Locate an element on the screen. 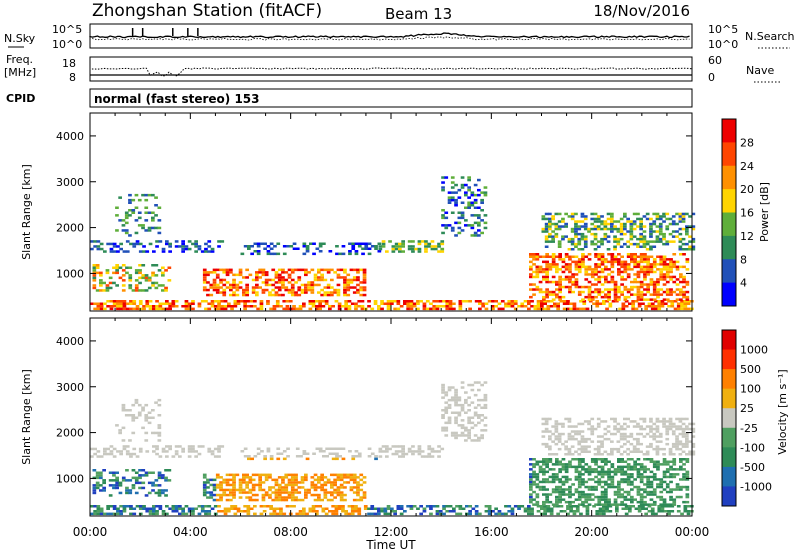  noise-traces is located at coordinates (389, 34).